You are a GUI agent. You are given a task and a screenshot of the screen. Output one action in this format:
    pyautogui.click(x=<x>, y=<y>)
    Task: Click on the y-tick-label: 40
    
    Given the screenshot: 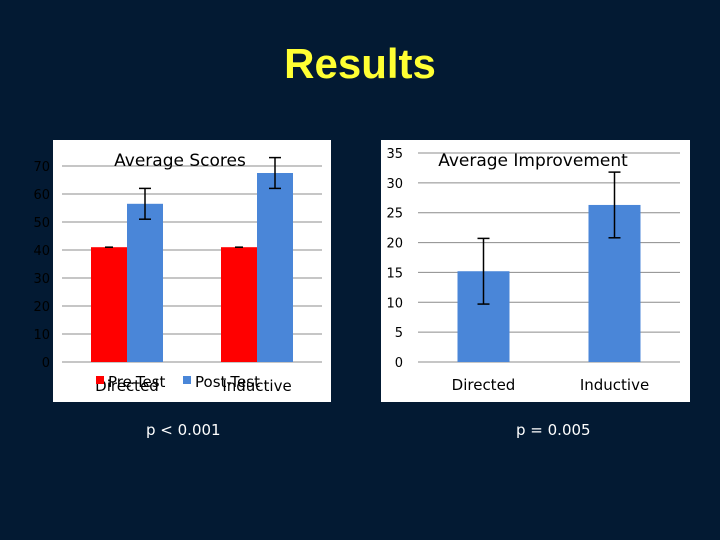 What is the action you would take?
    pyautogui.click(x=41, y=251)
    